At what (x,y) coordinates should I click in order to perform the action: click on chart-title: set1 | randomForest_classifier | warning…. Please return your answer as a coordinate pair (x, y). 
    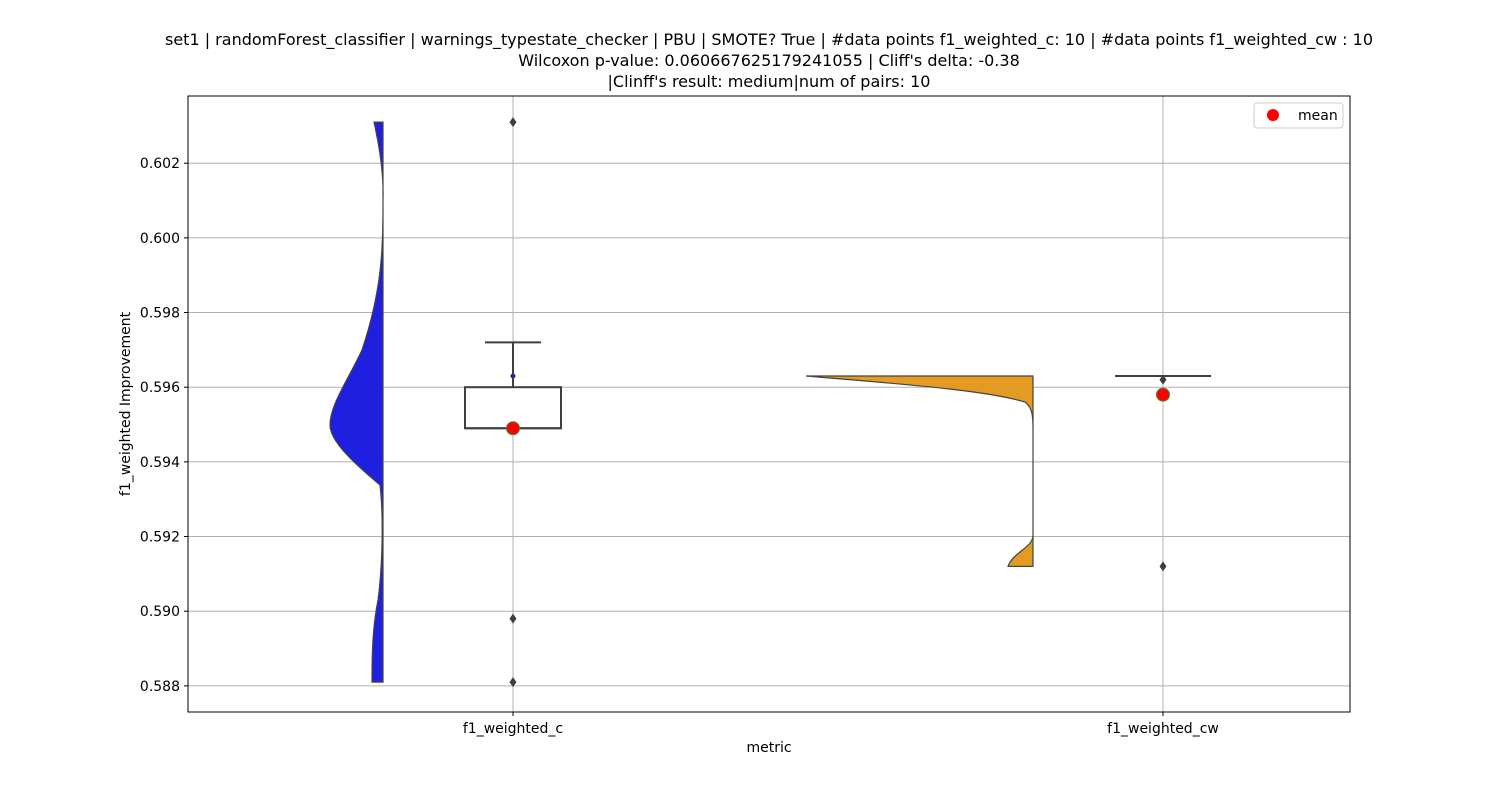
    Looking at the image, I should click on (750, 60).